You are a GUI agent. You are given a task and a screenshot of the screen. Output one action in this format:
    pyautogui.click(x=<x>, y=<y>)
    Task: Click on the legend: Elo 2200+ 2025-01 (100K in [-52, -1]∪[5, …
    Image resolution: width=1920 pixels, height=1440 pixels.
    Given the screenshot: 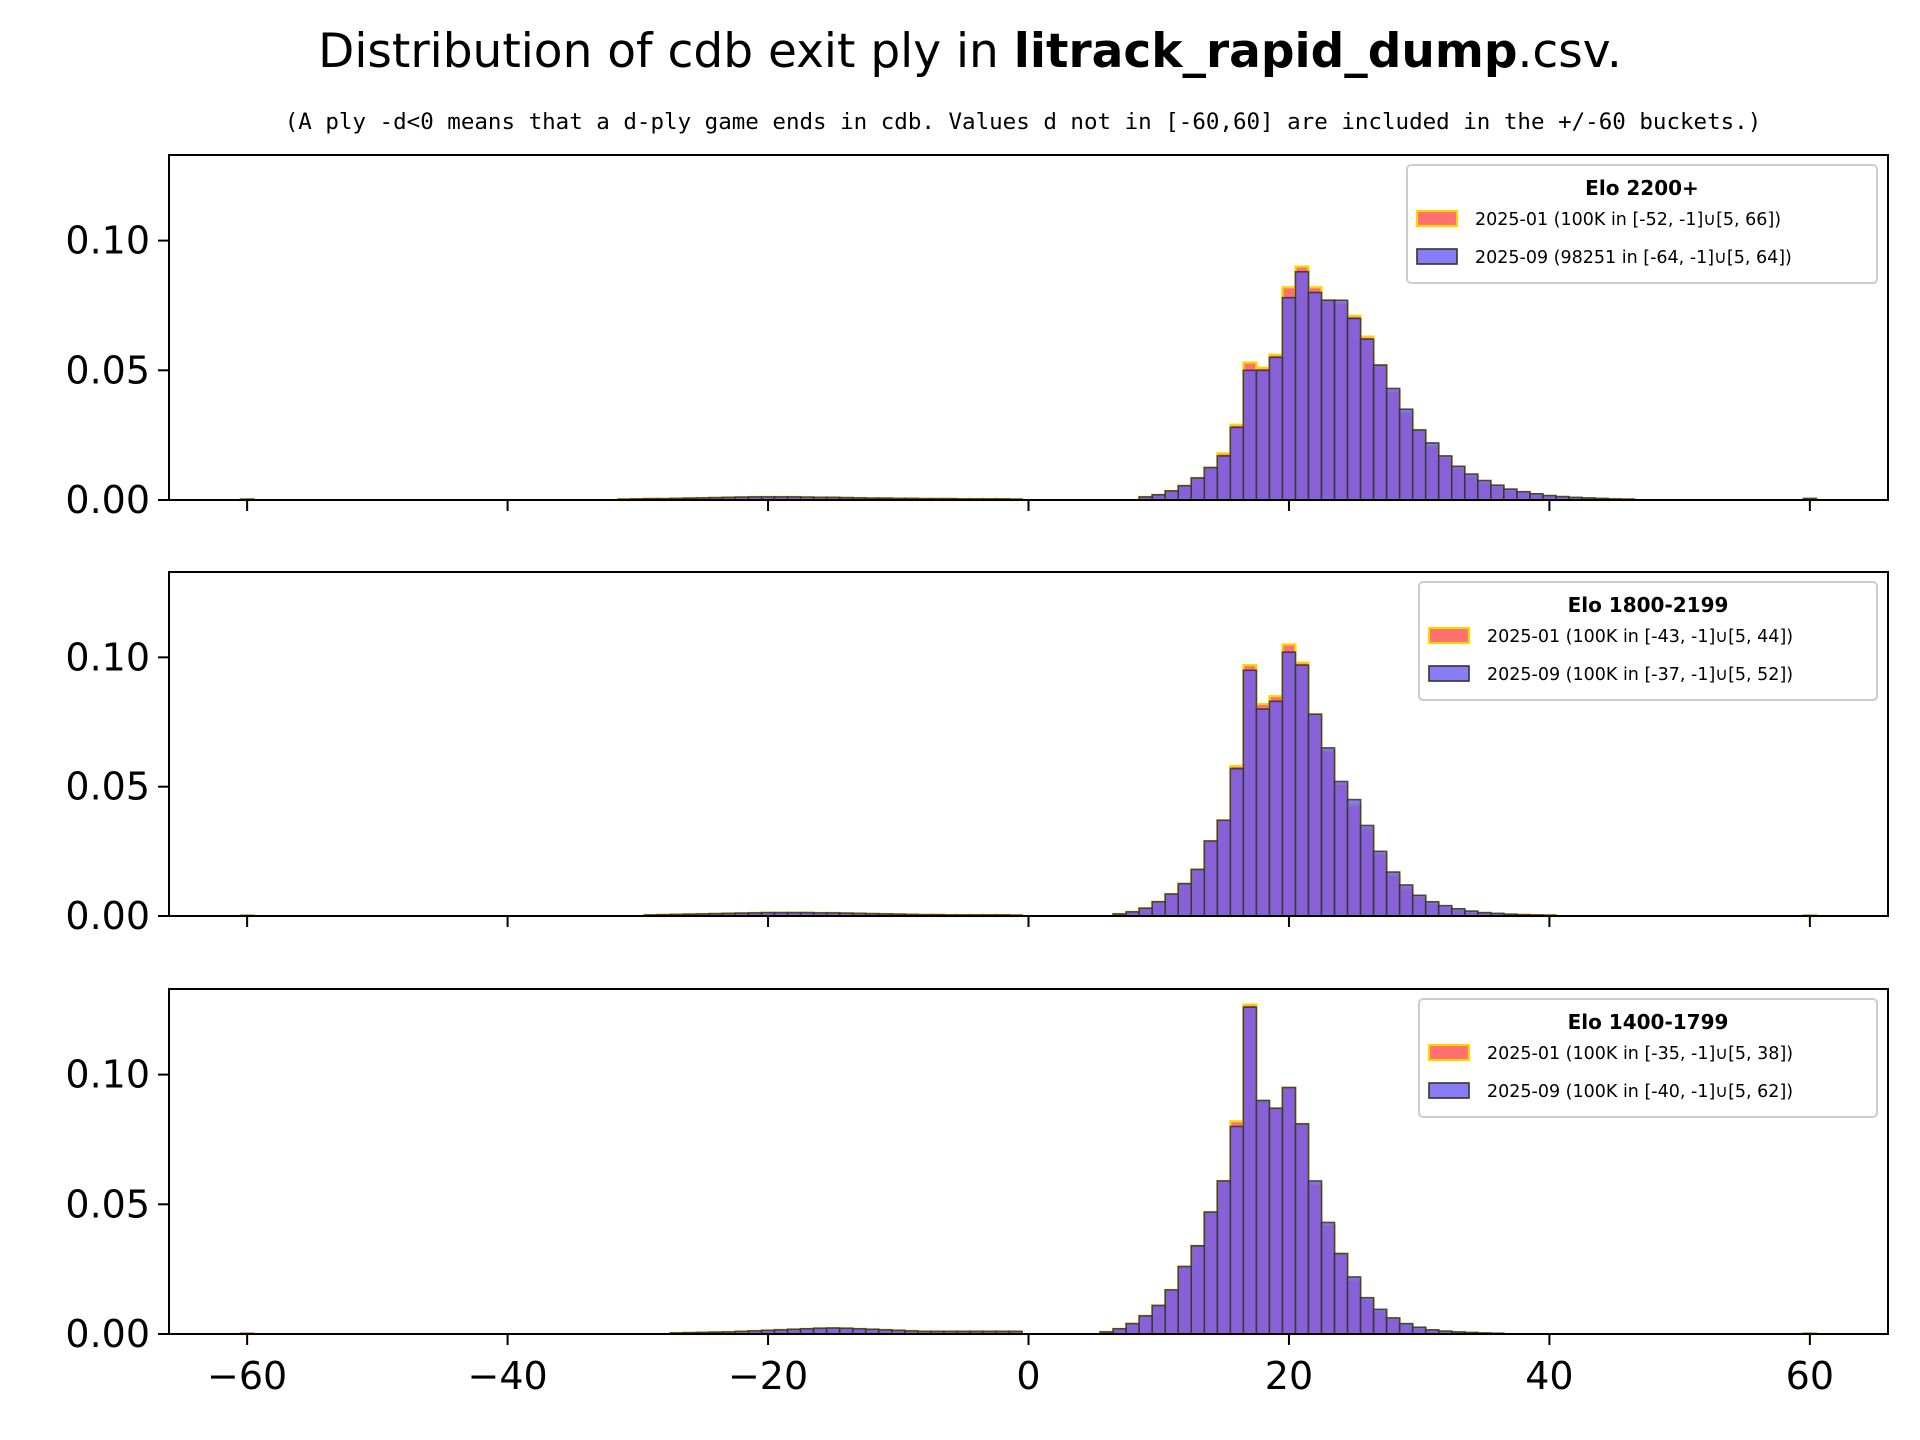 What is the action you would take?
    pyautogui.click(x=1642, y=224)
    